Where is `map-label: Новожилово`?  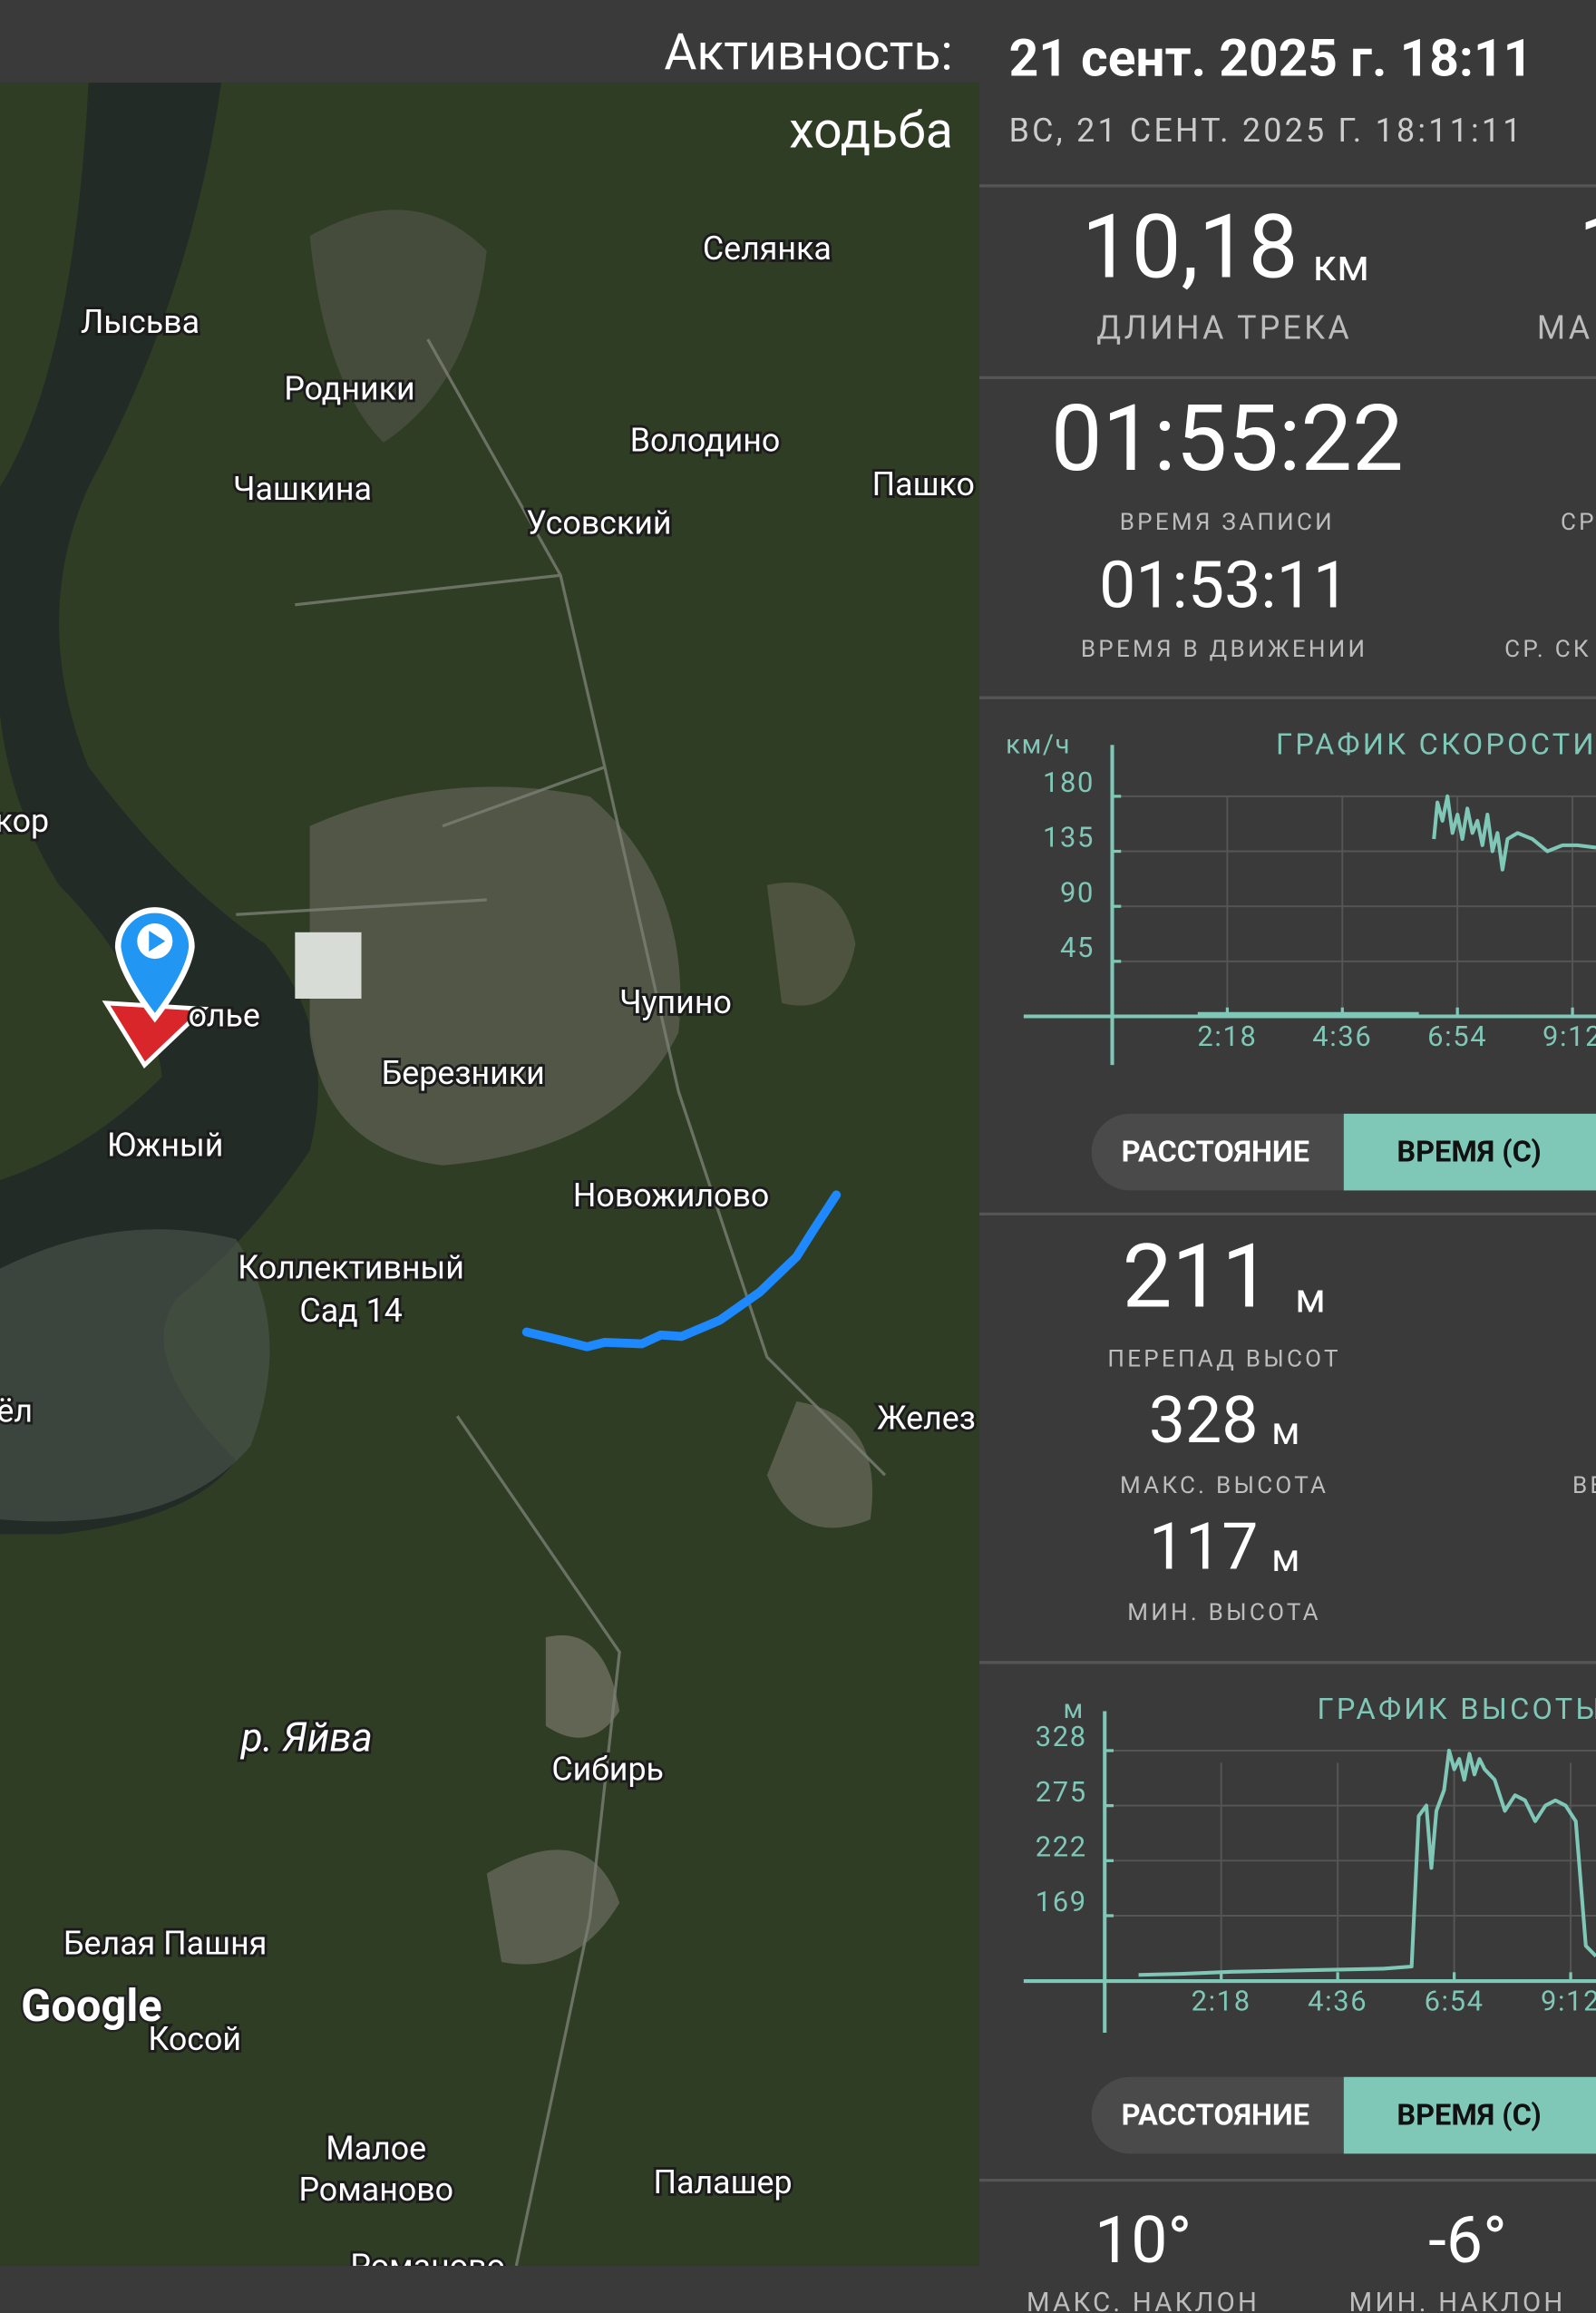
map-label: Новожилово is located at coordinates (671, 1195).